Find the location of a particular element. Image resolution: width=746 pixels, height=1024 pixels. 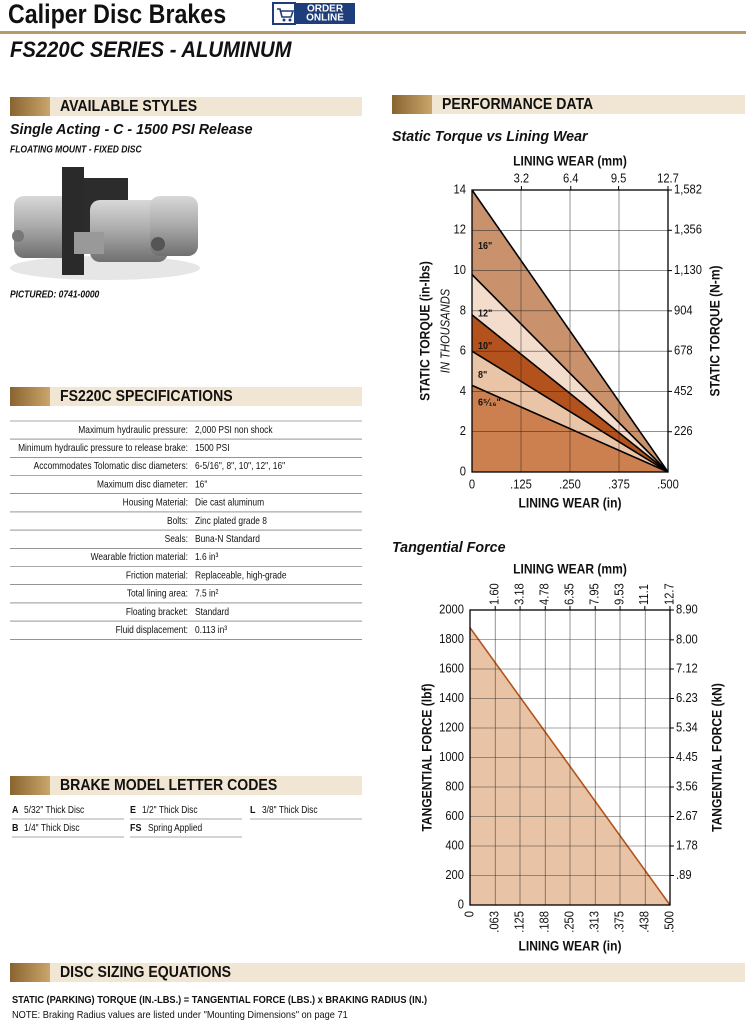

y2-tick-label: 7.12 is located at coordinates (687, 667).